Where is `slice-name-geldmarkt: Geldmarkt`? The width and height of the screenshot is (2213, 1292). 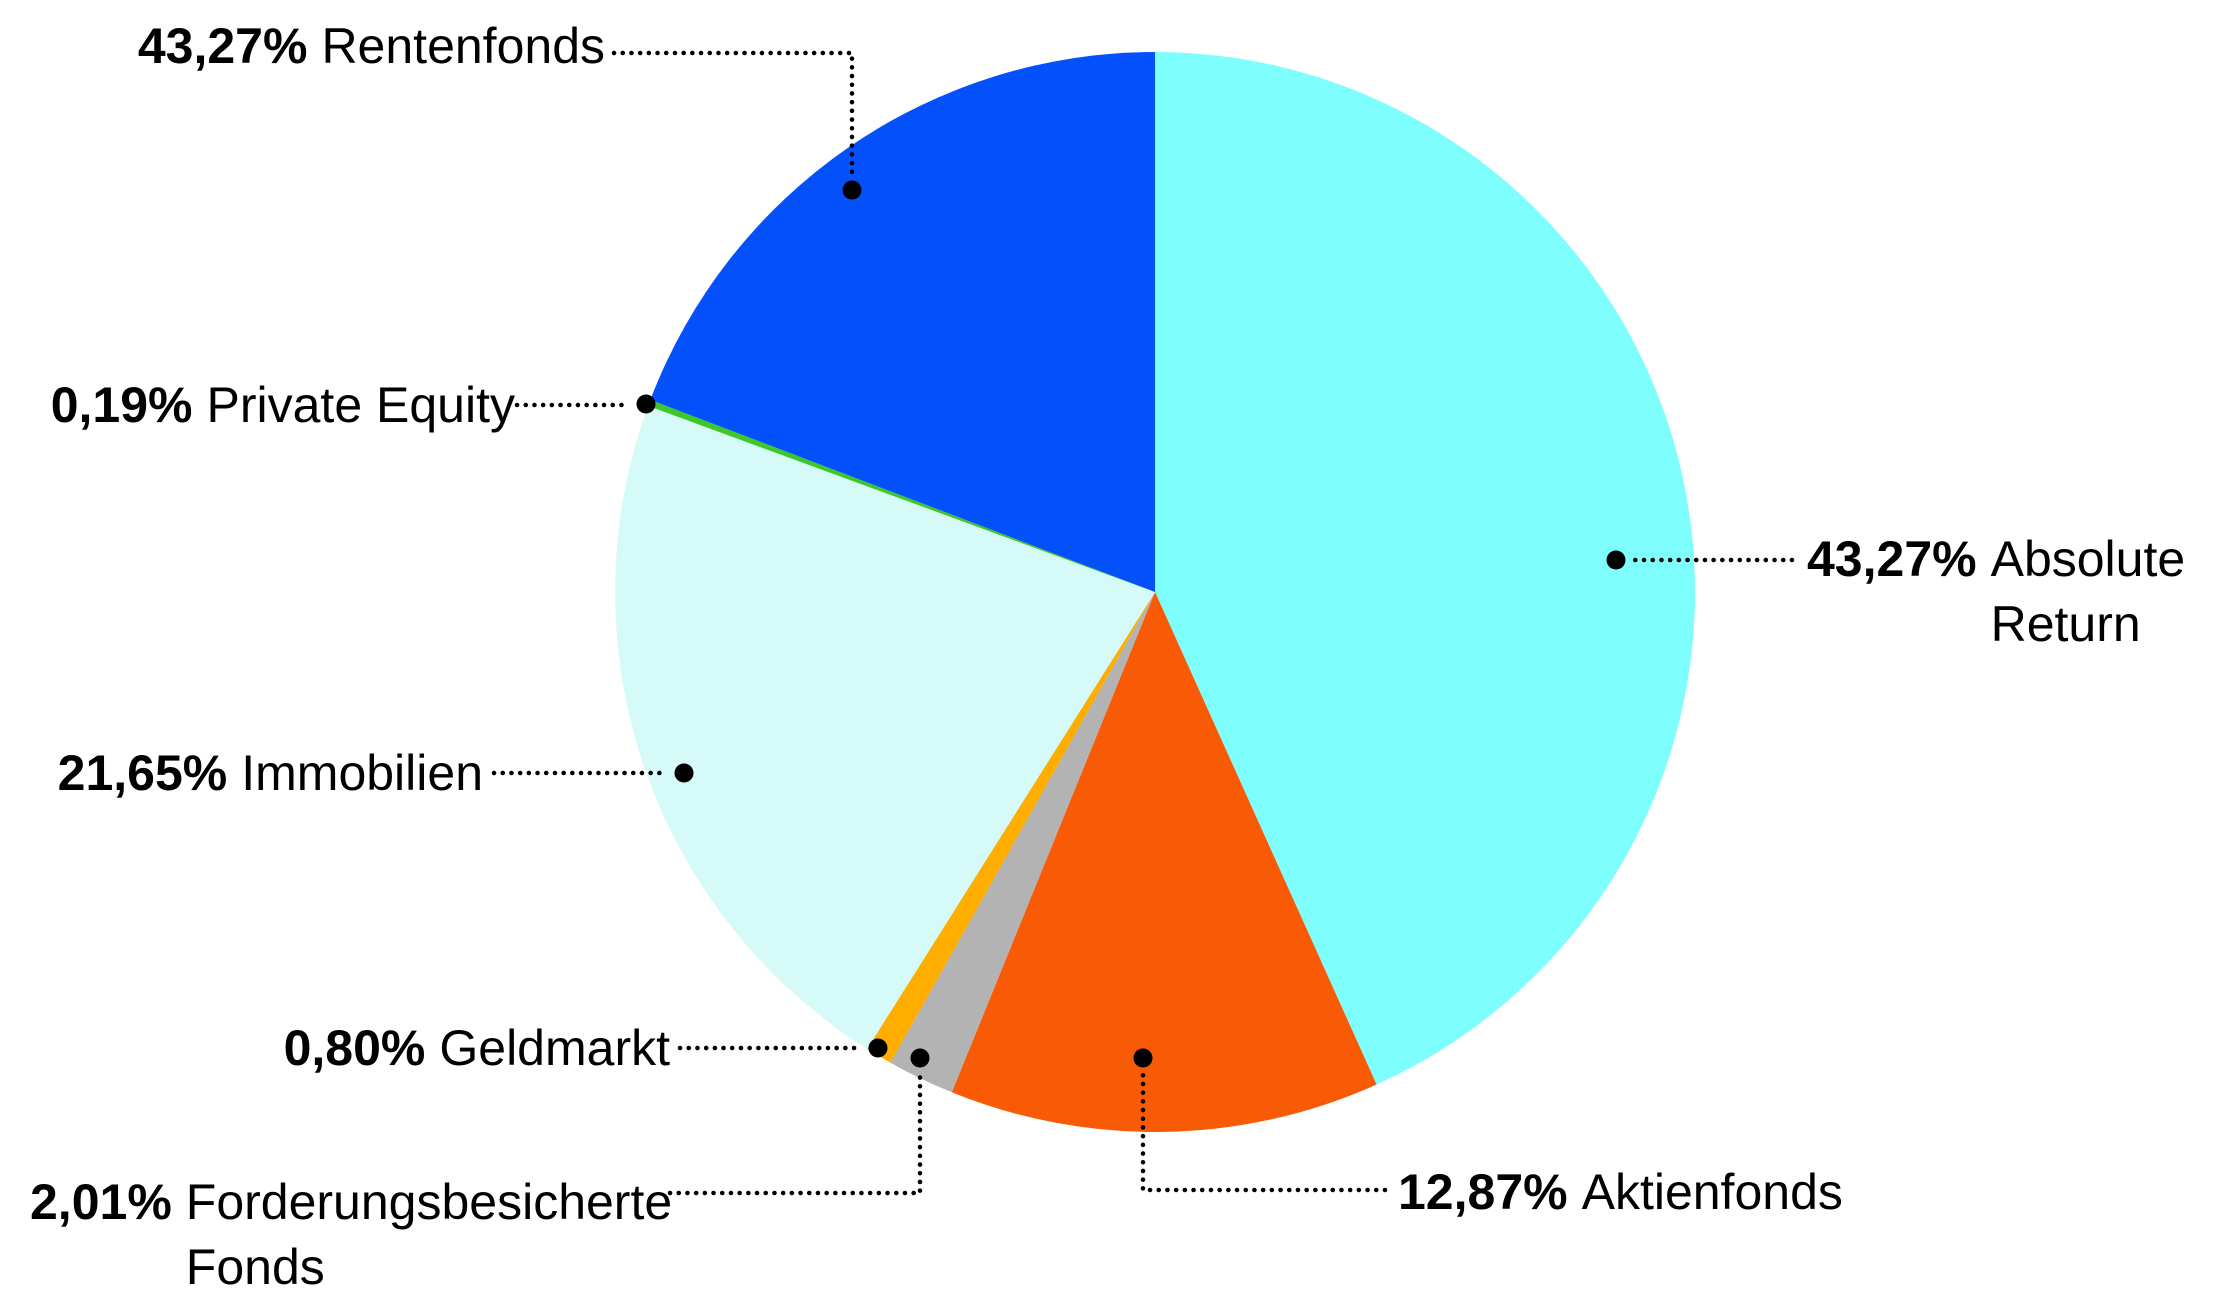 slice-name-geldmarkt: Geldmarkt is located at coordinates (554, 1048).